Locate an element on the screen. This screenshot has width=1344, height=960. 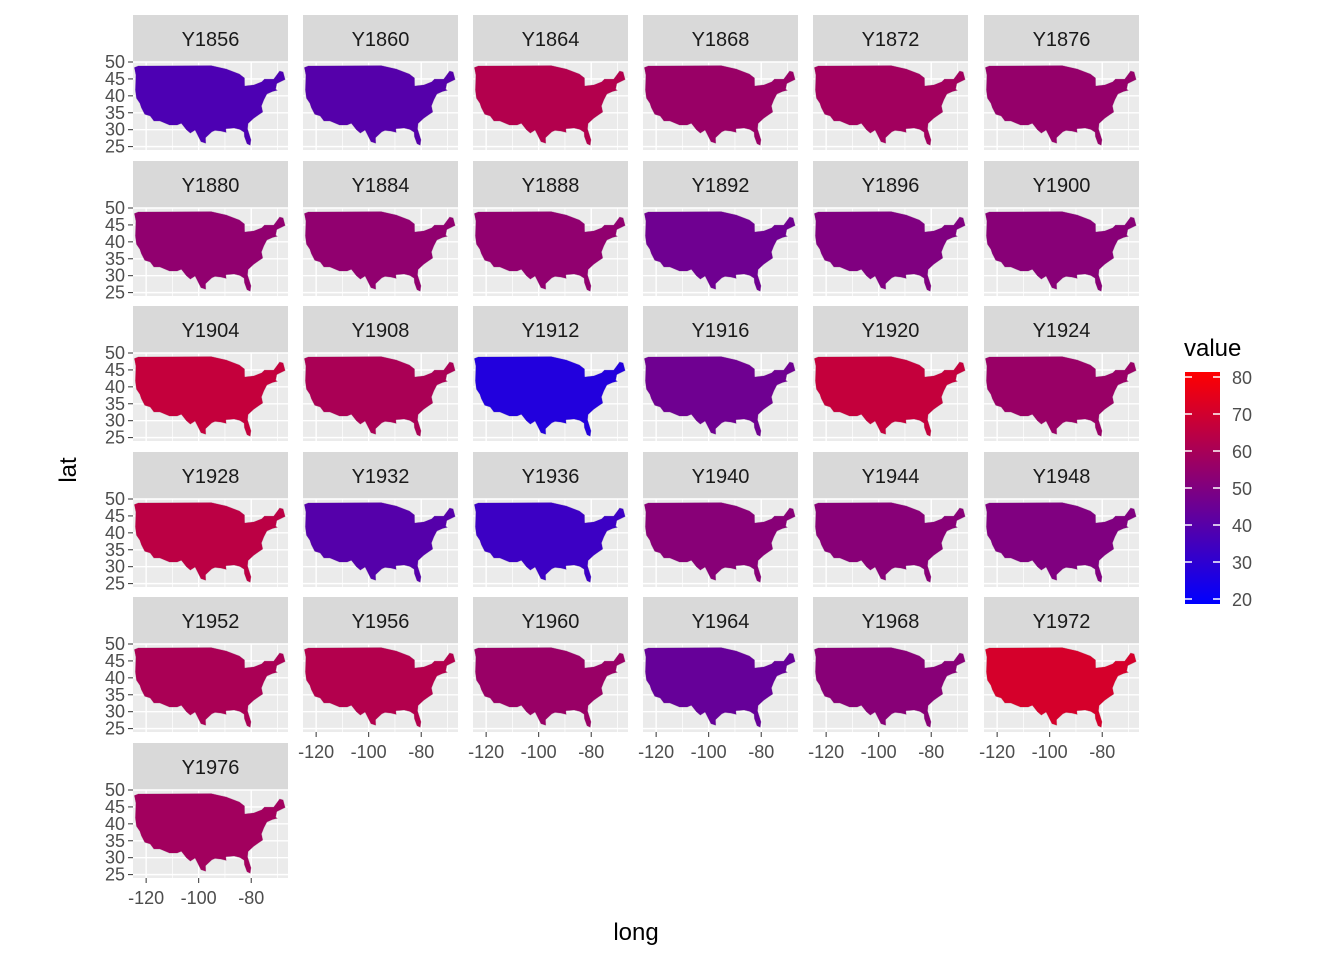
legend: value 80 70 60 50 40 30 20 is located at coordinates (1218, 472).